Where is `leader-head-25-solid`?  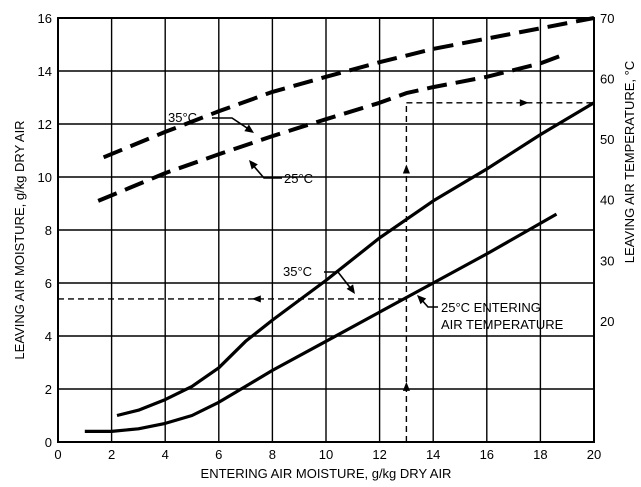 leader-head-25-solid is located at coordinates (422, 300).